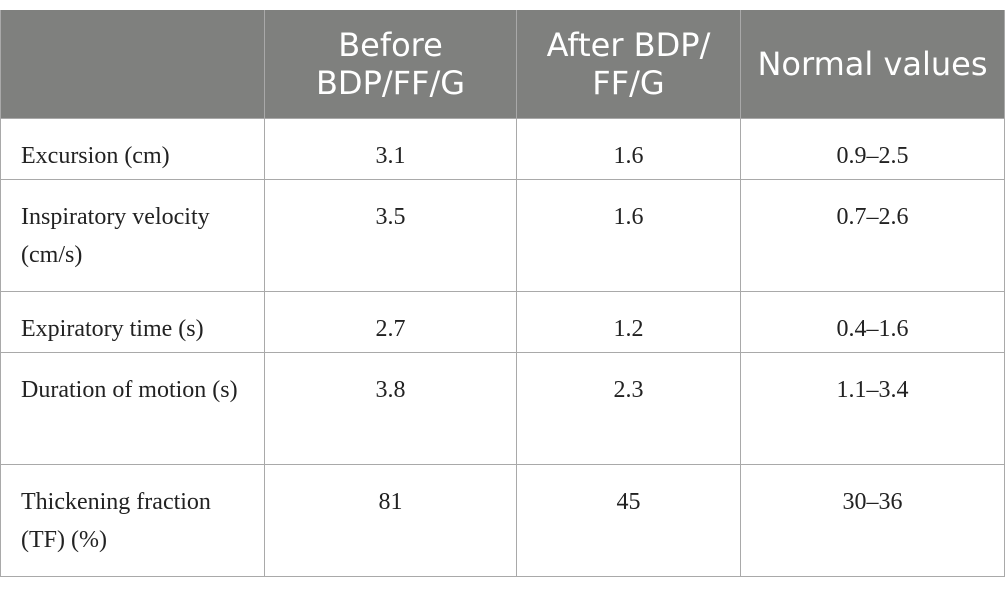 Image resolution: width=1005 pixels, height=594 pixels. What do you see at coordinates (132, 520) in the screenshot?
I see `row-label: Thickening fraction (TF) (%)` at bounding box center [132, 520].